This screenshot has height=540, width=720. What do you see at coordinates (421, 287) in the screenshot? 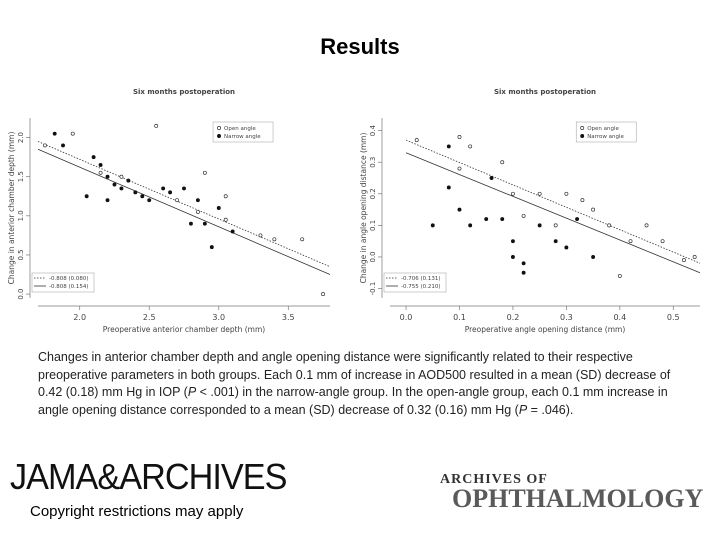
I see `legend-label: -0.755 (0.210)` at bounding box center [421, 287].